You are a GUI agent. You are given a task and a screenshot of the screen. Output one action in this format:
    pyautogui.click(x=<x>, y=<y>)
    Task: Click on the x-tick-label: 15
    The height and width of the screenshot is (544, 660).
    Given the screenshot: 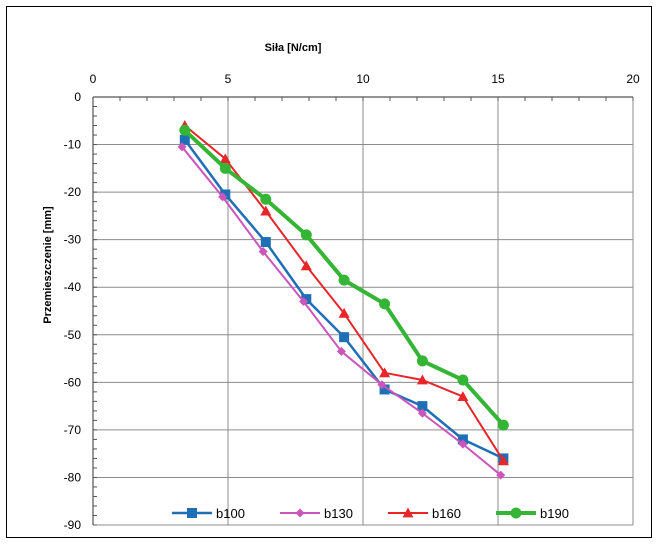 What is the action you would take?
    pyautogui.click(x=498, y=79)
    